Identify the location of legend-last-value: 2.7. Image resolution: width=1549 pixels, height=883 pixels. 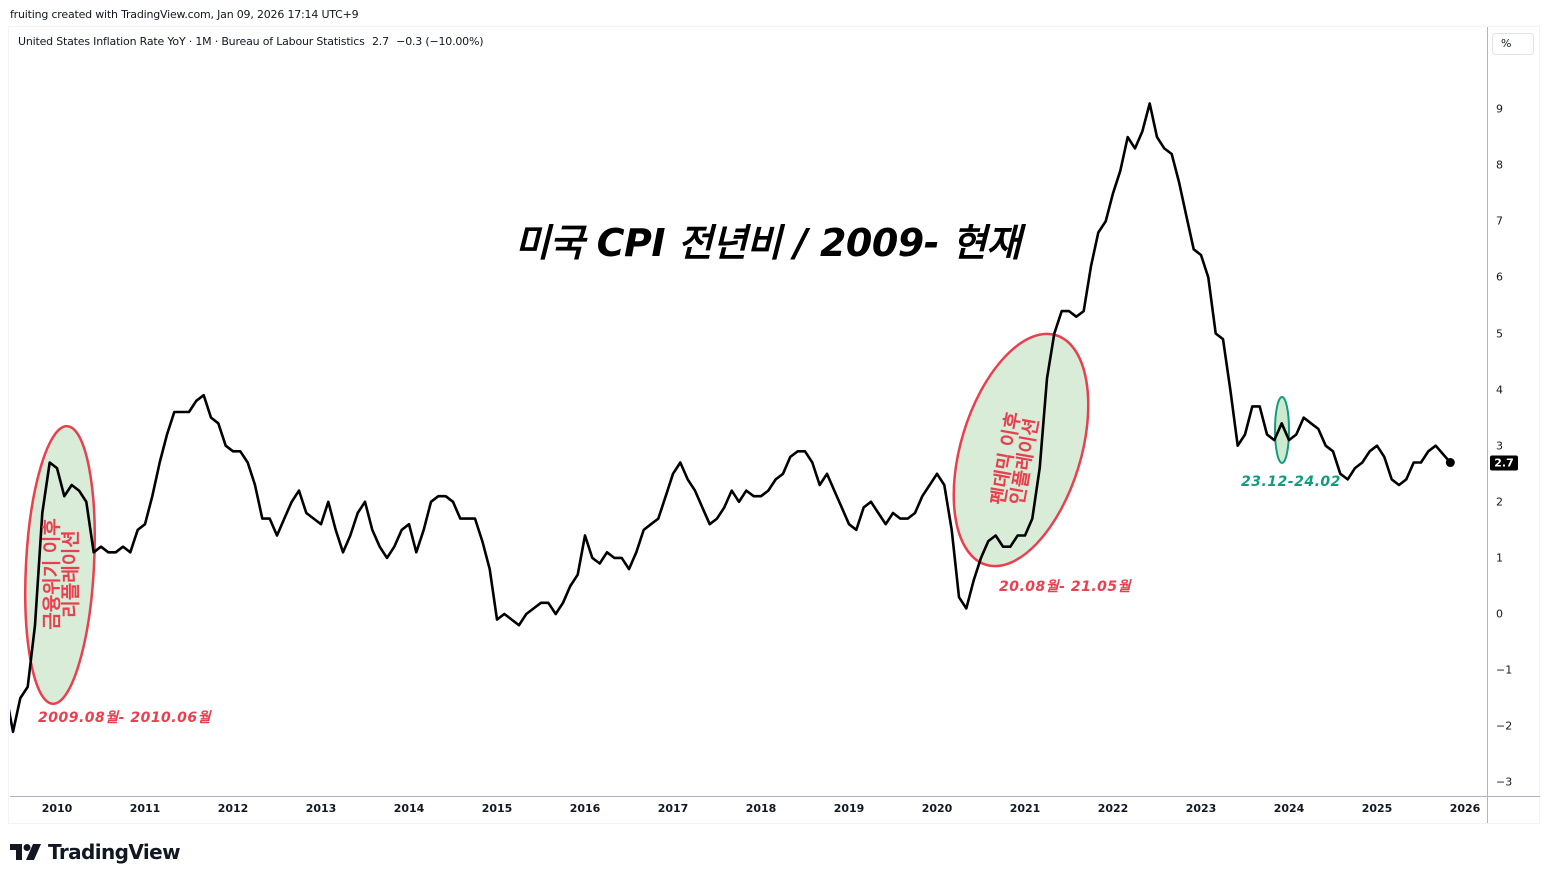
(380, 41).